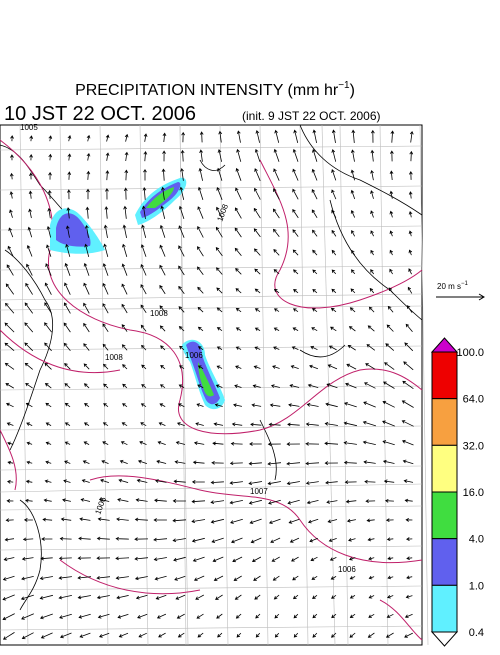 The height and width of the screenshot is (655, 500). Describe the element at coordinates (476, 633) in the screenshot. I see `colorbar-label: 0.4` at that location.